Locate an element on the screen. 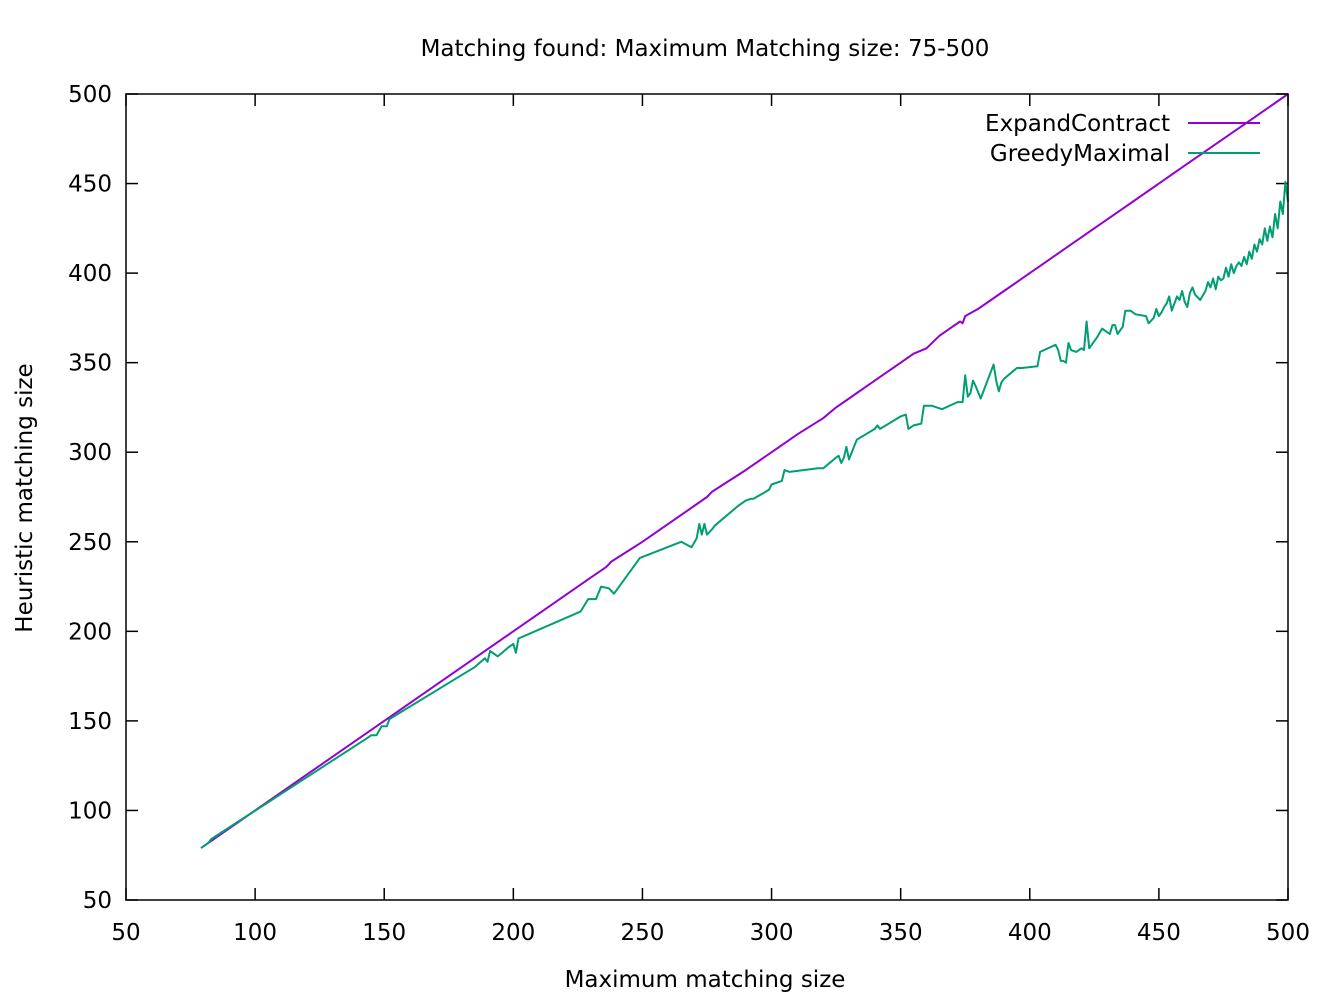  y-tick-label: 400 is located at coordinates (90, 274).